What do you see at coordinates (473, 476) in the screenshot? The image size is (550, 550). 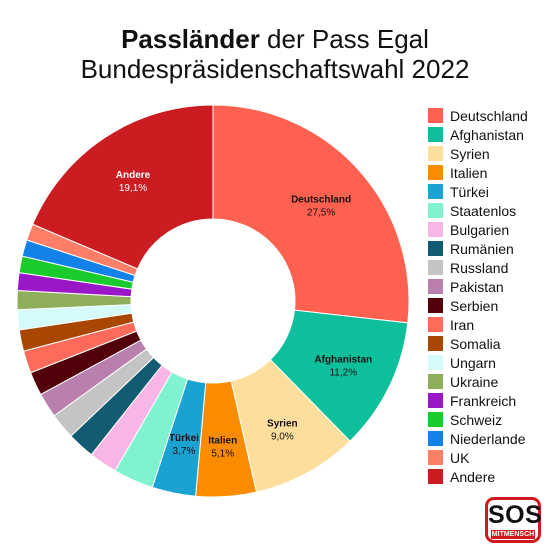 I see `legend-label: Andere` at bounding box center [473, 476].